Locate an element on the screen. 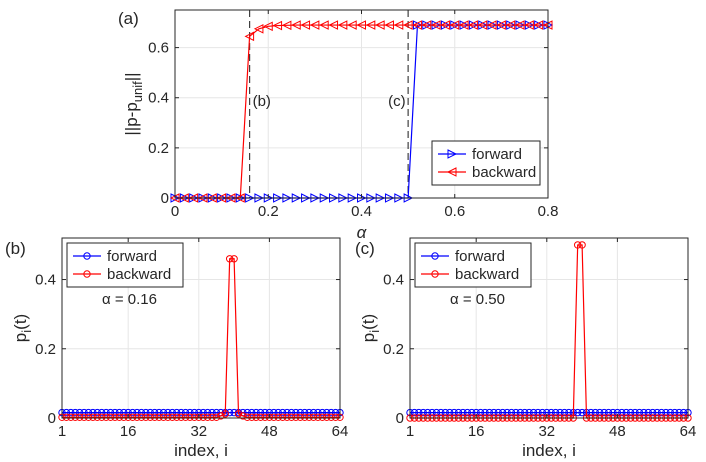 This screenshot has height=462, width=706. y-label-sub: unif is located at coordinates (137, 91).